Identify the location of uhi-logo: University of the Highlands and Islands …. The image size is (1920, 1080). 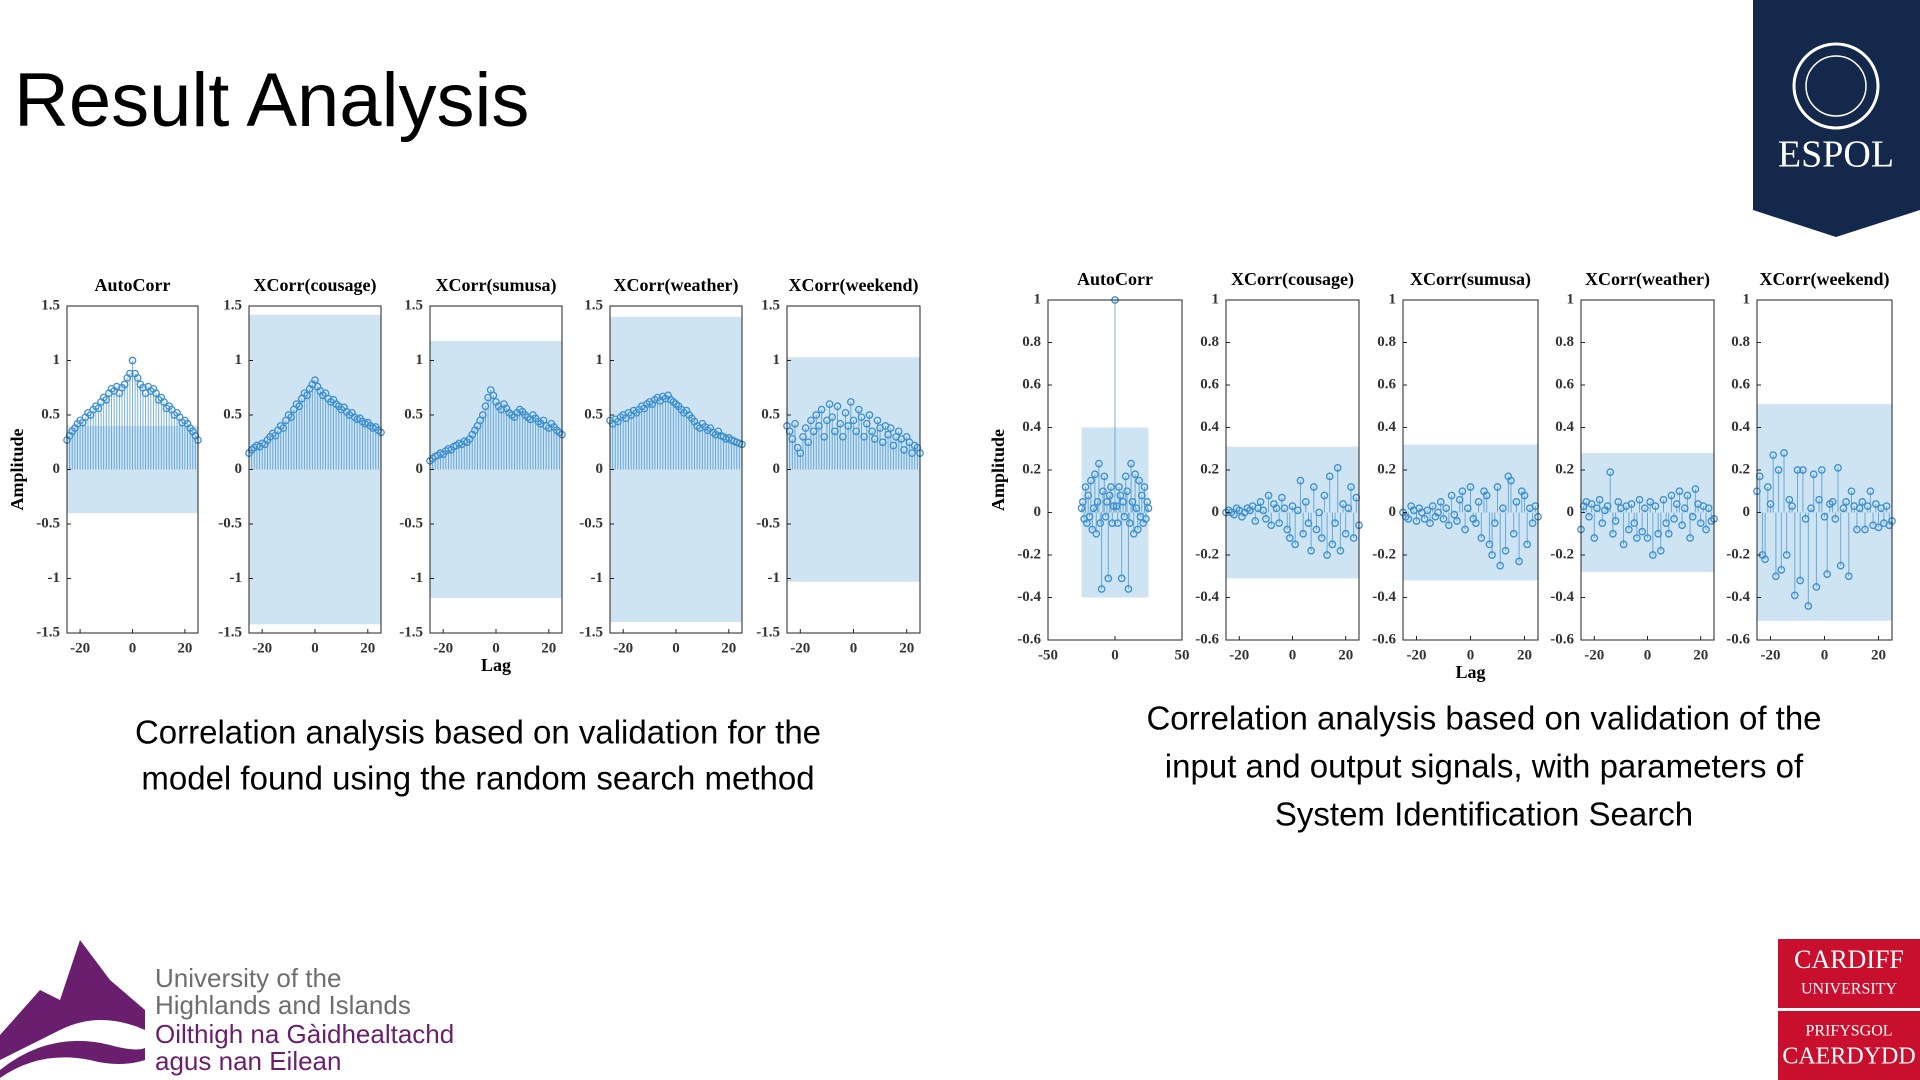
(227, 1009).